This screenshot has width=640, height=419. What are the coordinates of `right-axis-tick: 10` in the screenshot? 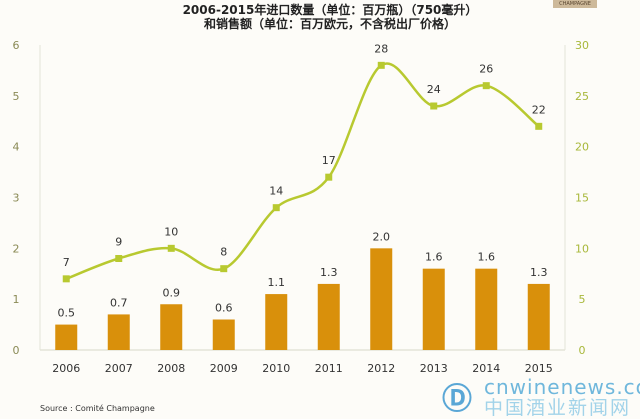 It's located at (582, 248).